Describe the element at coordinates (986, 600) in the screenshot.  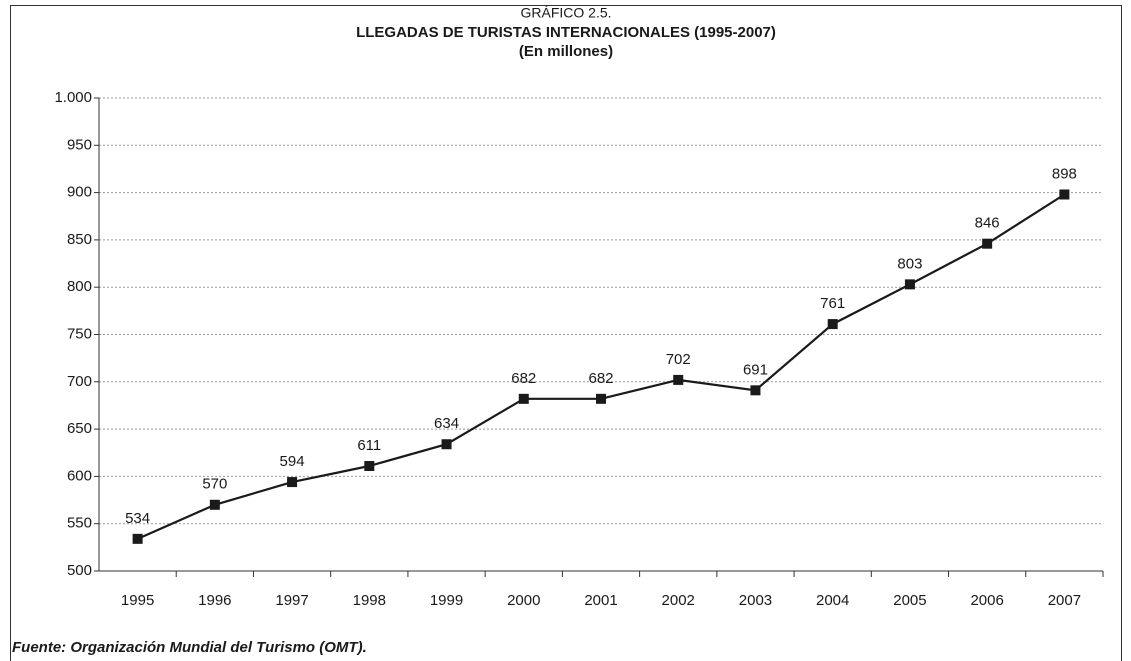
I see `x-tick-label: 2006` at that location.